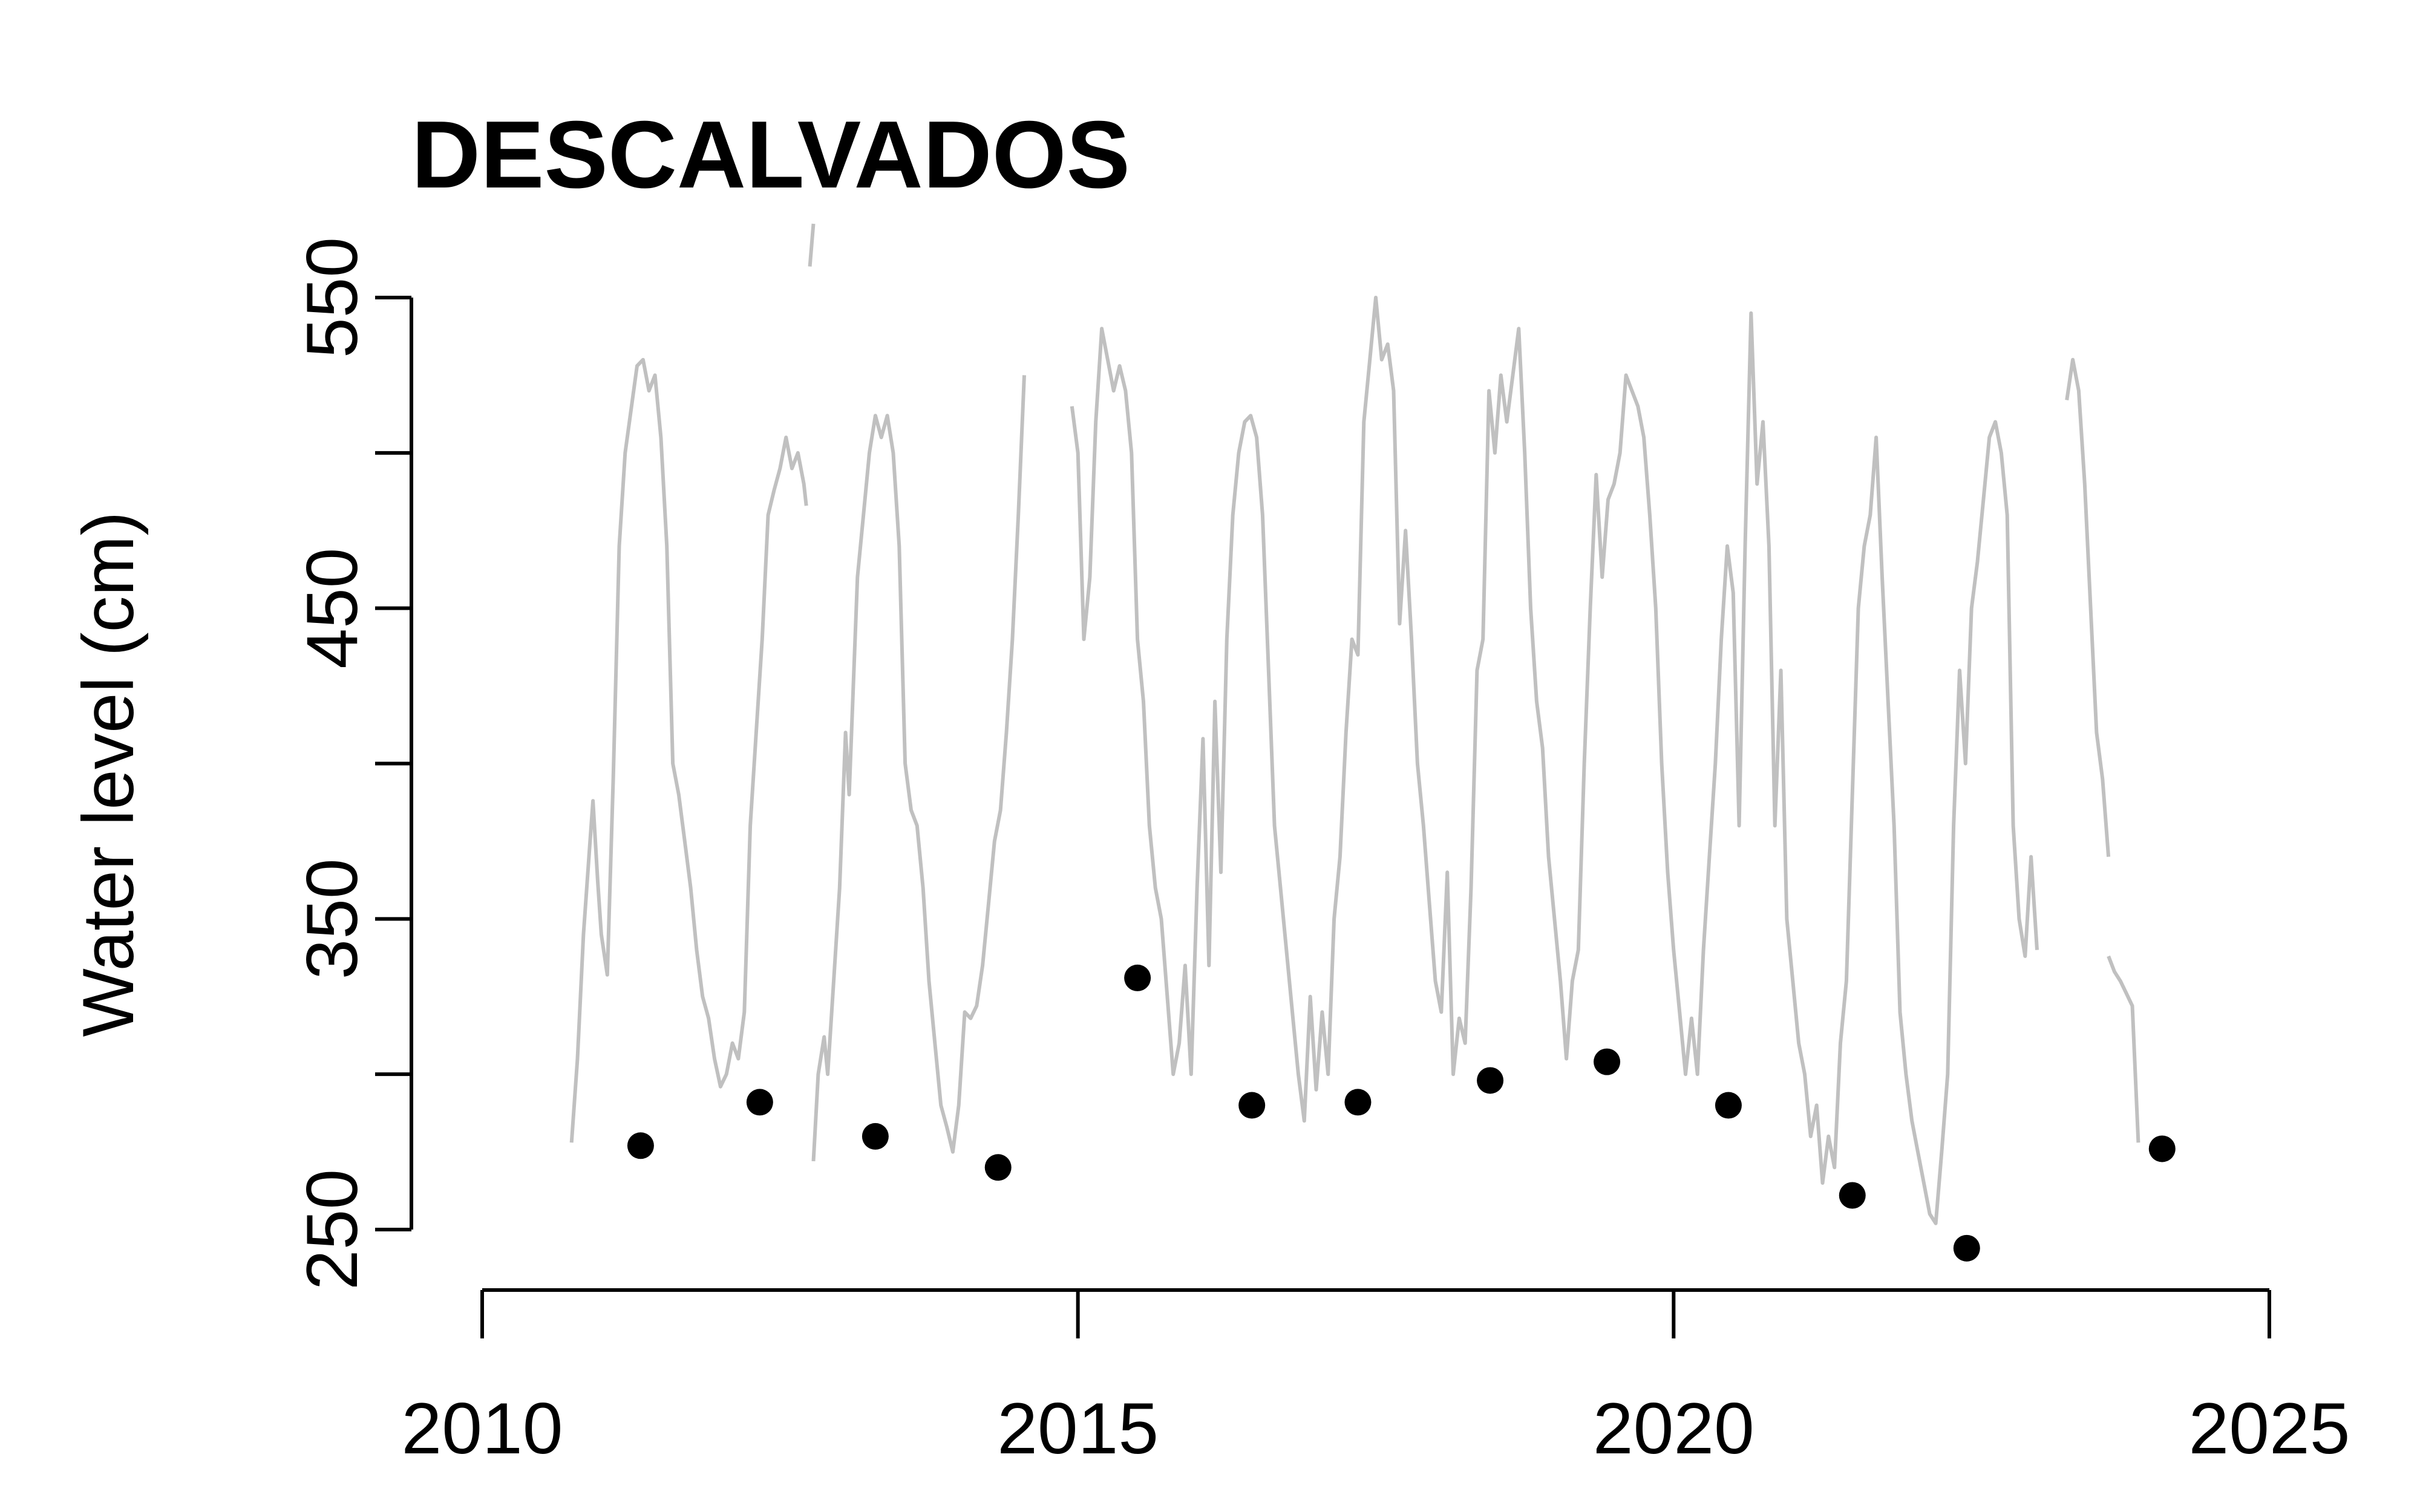 This screenshot has width=2420, height=1512. What do you see at coordinates (1401, 1113) in the screenshot?
I see `minimum-level-points` at bounding box center [1401, 1113].